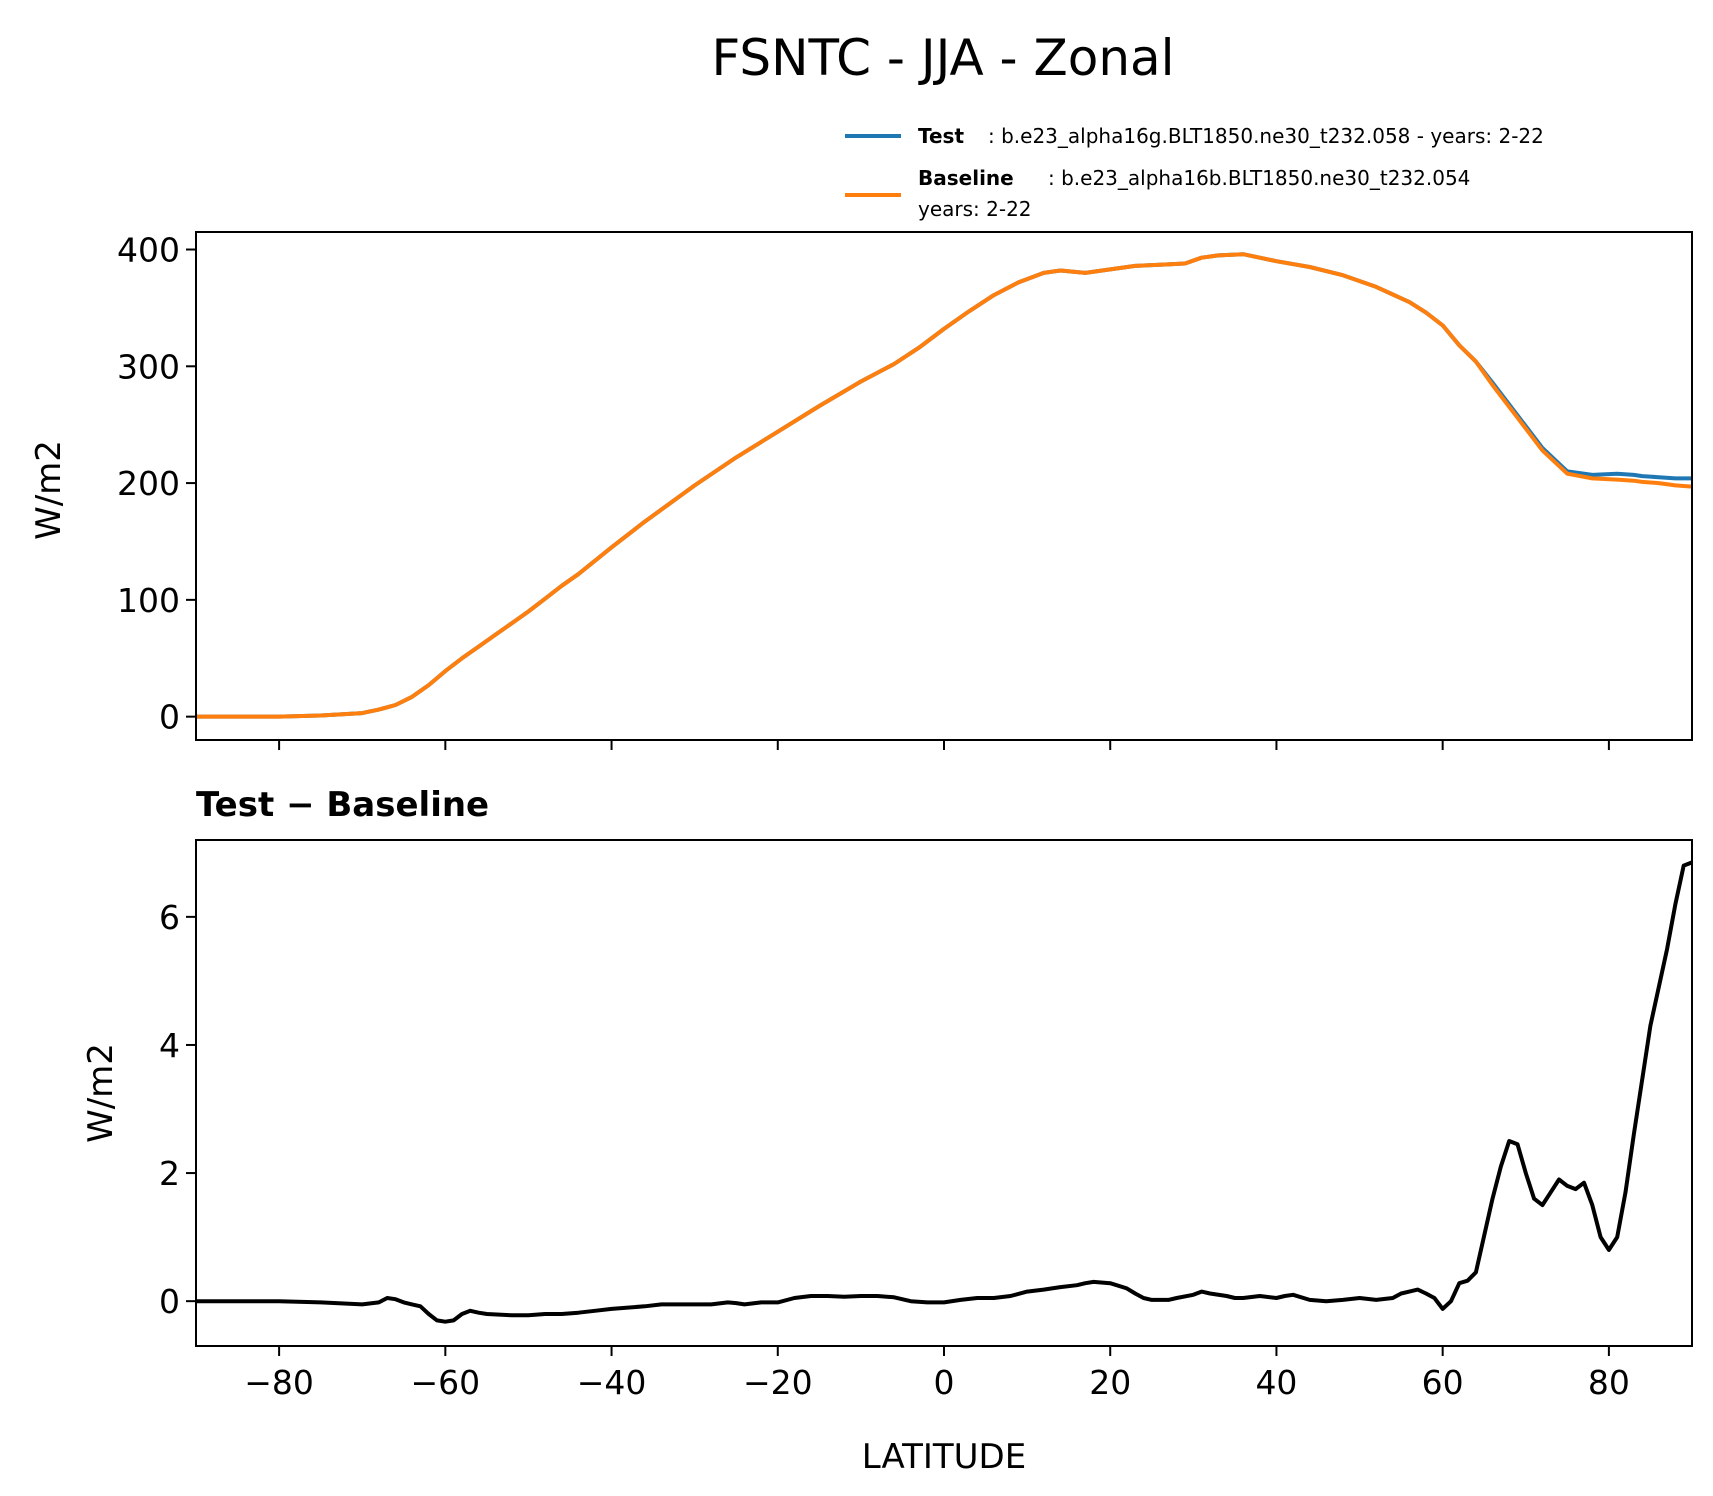  Describe the element at coordinates (612, 1382) in the screenshot. I see `bottom-x-tick-label: −40` at that location.